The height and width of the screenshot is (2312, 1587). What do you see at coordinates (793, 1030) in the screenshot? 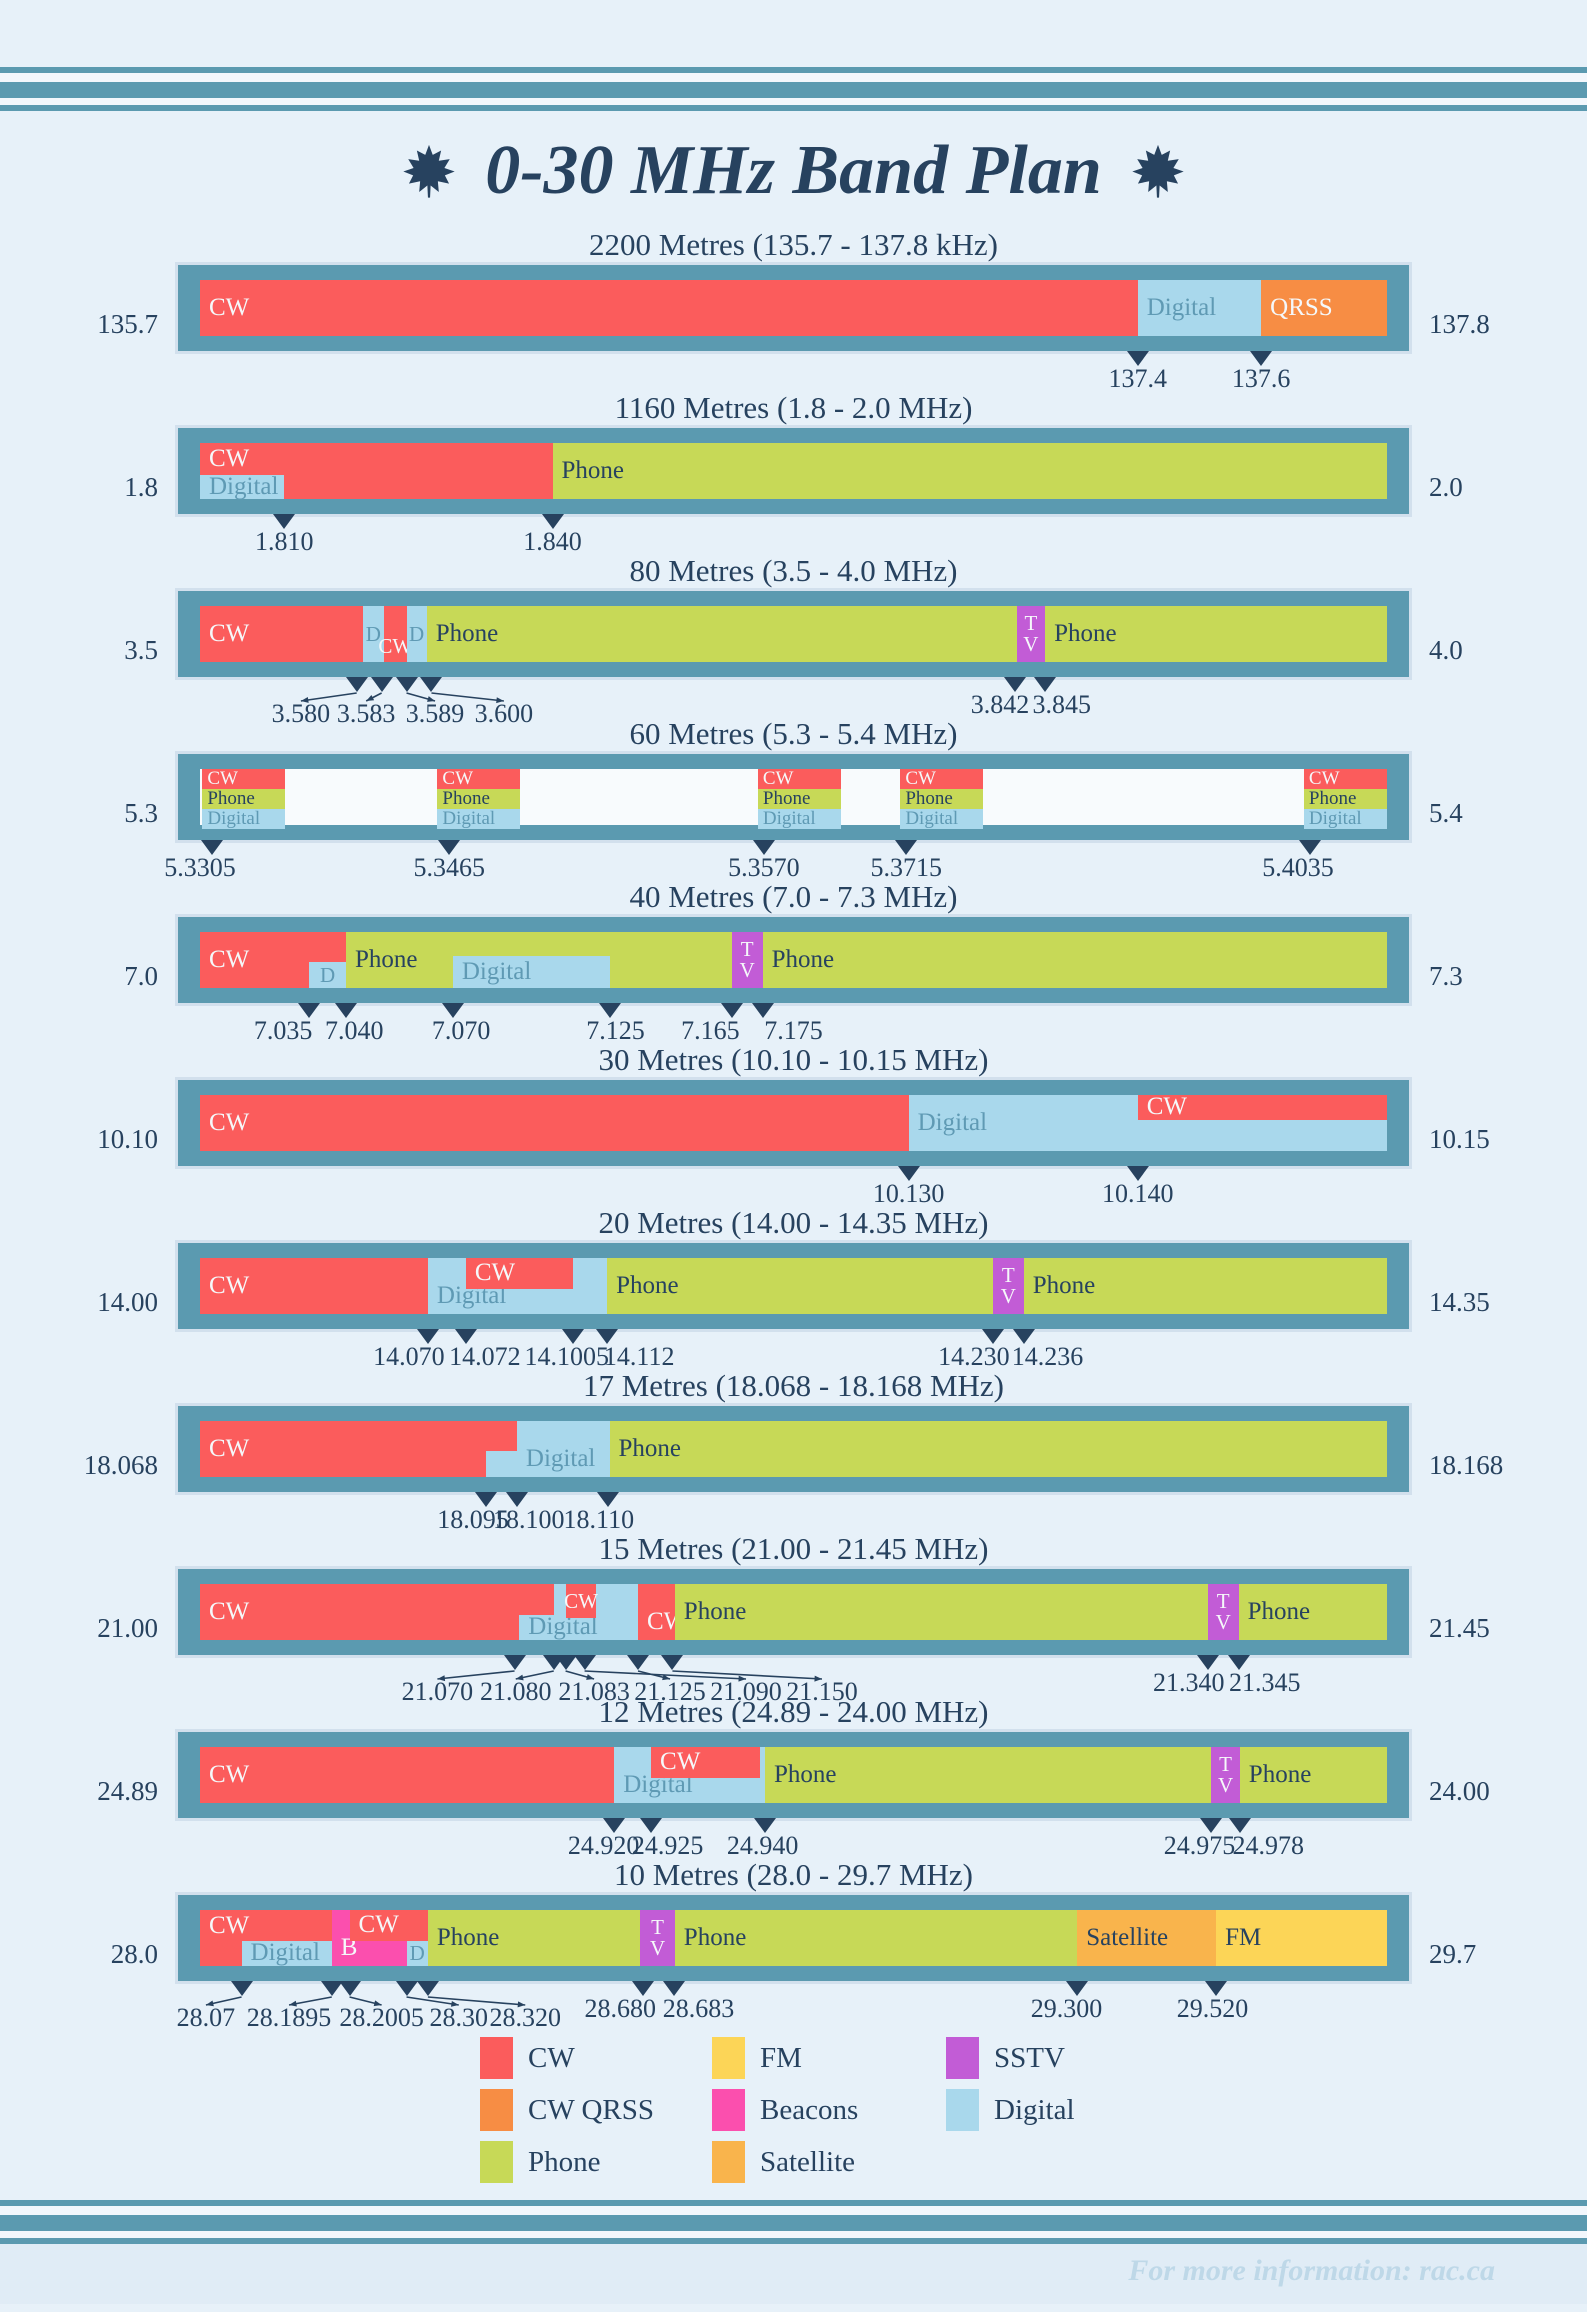
I see `tick-label: 7.175` at bounding box center [793, 1030].